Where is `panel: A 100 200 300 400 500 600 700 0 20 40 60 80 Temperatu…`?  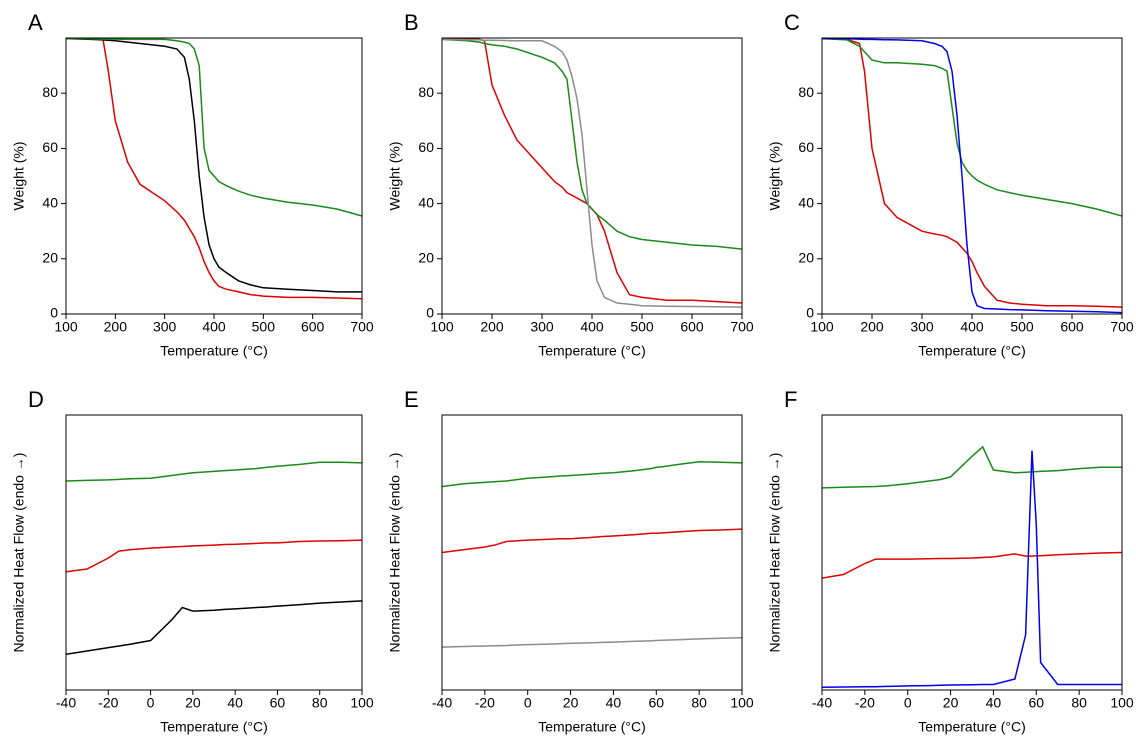 panel: A 100 200 300 400 500 600 700 0 20 40 60 80 Temperatu… is located at coordinates (192, 184).